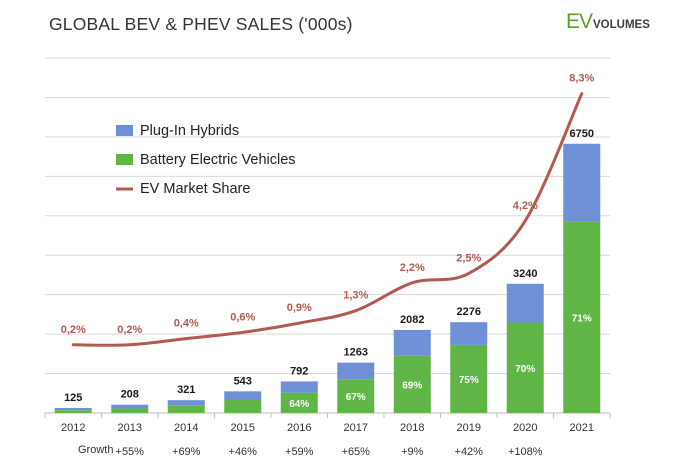 The width and height of the screenshot is (686, 466). Describe the element at coordinates (201, 24) in the screenshot. I see `chart-title: GLOBAL BEV & PHEV SALES ('000s)` at that location.